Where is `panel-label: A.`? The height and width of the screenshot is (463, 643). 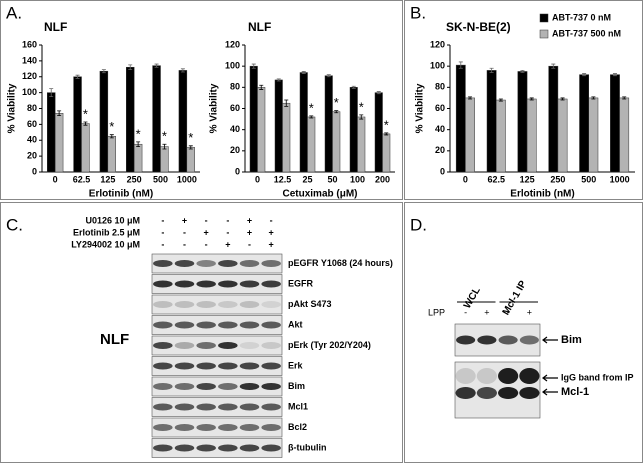
panel-label: A. is located at coordinates (14, 12).